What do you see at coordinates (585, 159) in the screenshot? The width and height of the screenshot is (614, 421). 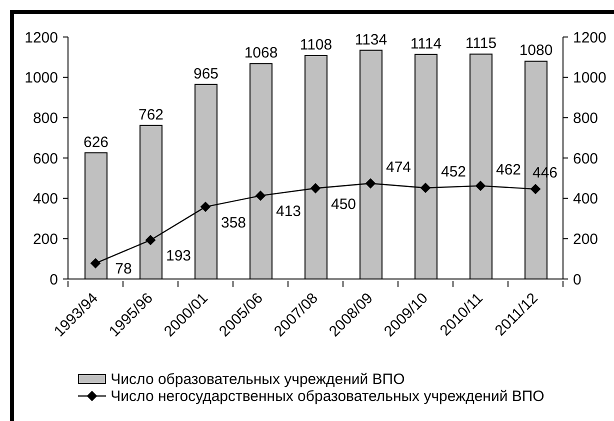 I see `y2-tick-label: 600` at bounding box center [585, 159].